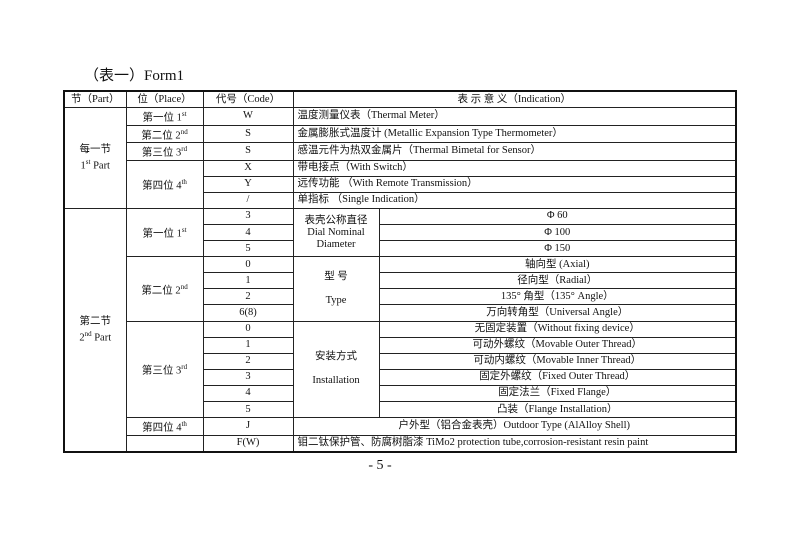 Image resolution: width=800 pixels, height=545 pixels. I want to click on part2-cell: 第二节 2nd Part, so click(95, 330).